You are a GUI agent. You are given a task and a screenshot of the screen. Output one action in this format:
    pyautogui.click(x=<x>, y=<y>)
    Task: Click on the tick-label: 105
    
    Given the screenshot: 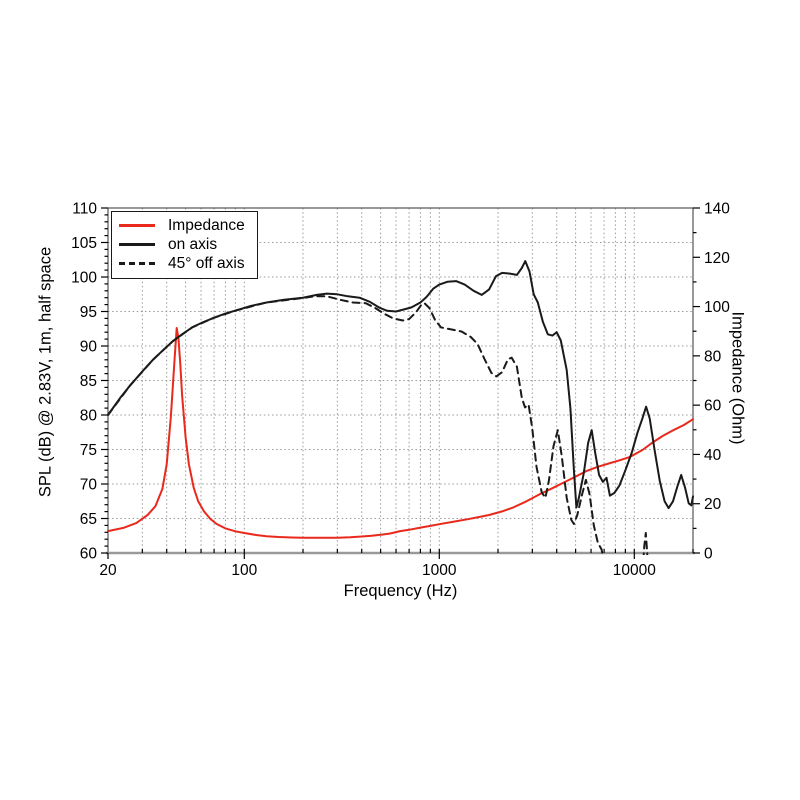 What is the action you would take?
    pyautogui.click(x=84, y=243)
    